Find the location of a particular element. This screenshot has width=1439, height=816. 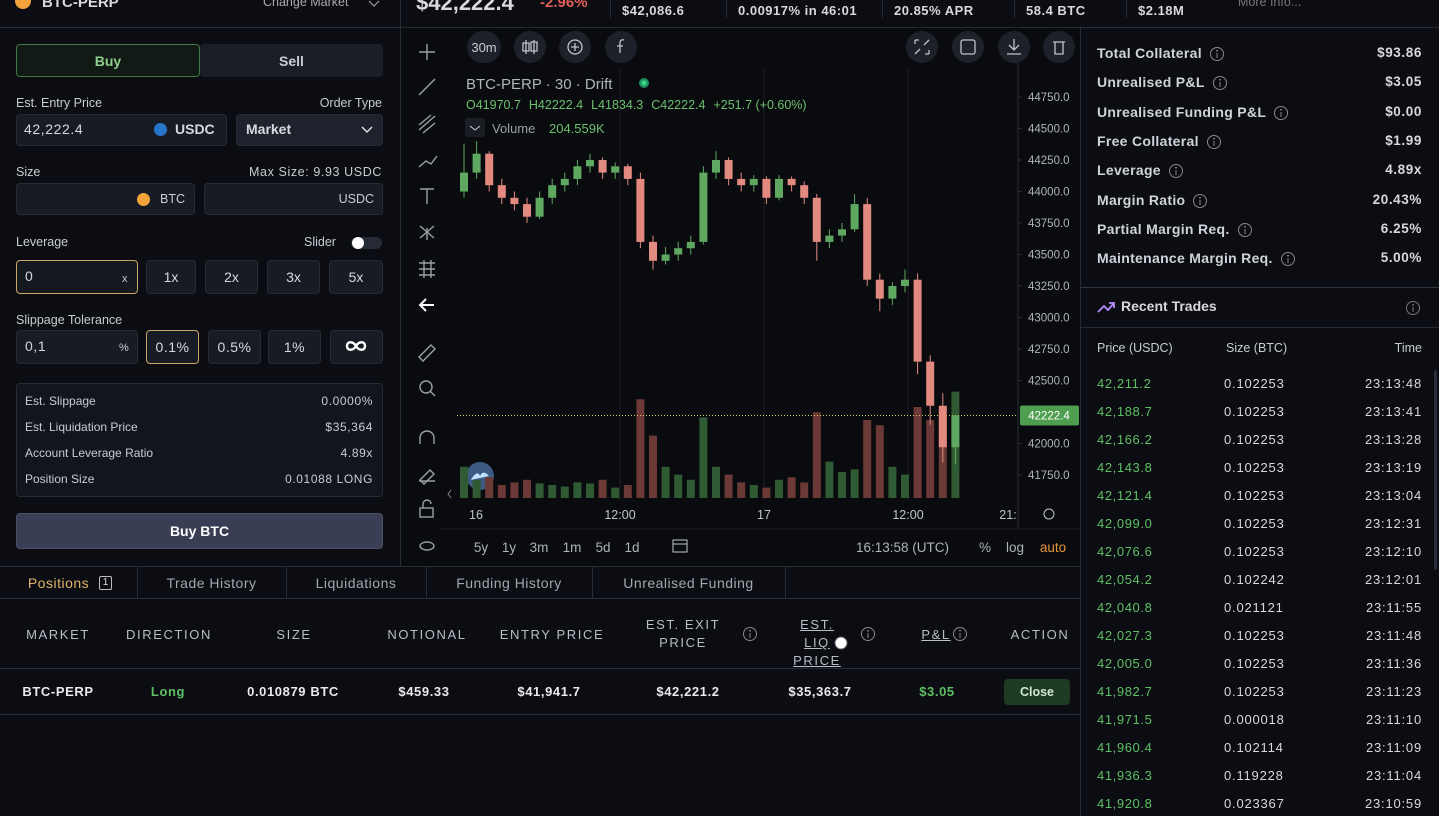

range-button: 5y is located at coordinates (481, 547).